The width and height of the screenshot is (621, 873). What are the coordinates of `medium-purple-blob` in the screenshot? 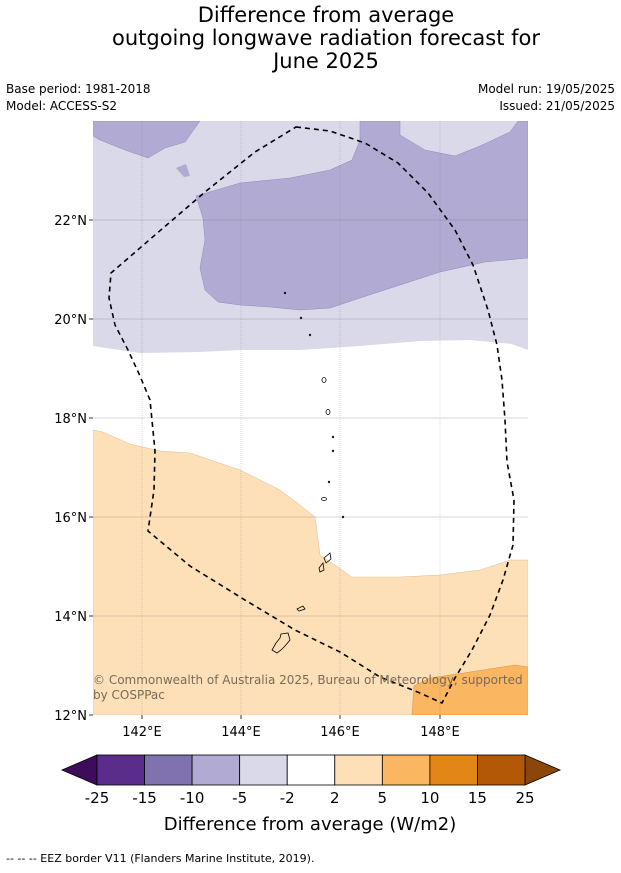 It's located at (183, 170).